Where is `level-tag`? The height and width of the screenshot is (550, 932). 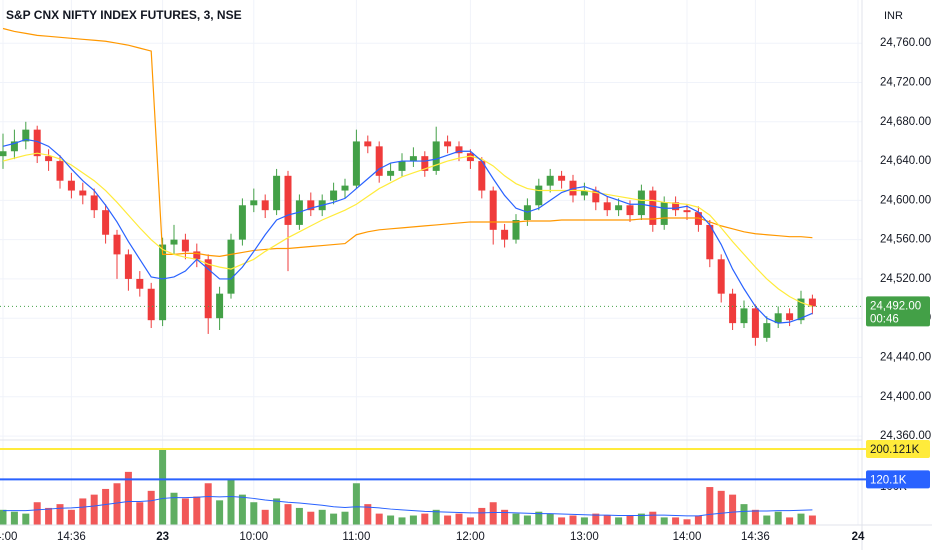 level-tag is located at coordinates (898, 449).